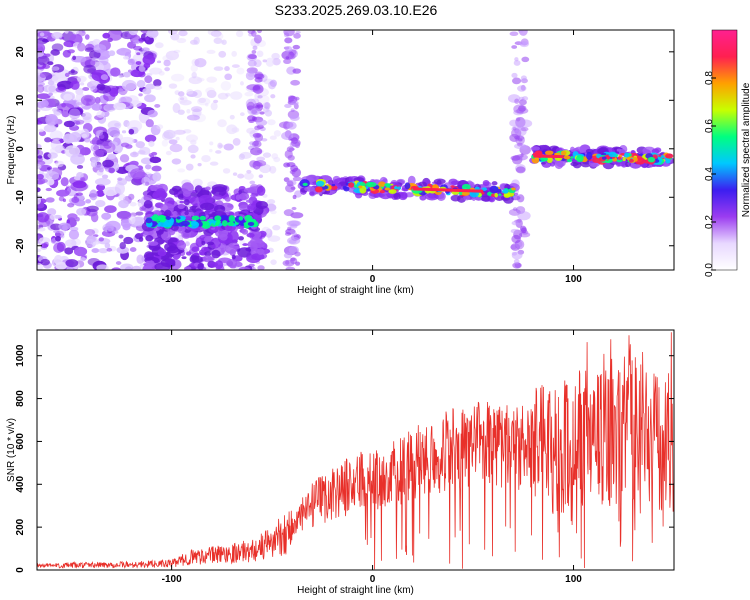 The image size is (750, 600). I want to click on snr-x-tick-label: 100, so click(573, 579).